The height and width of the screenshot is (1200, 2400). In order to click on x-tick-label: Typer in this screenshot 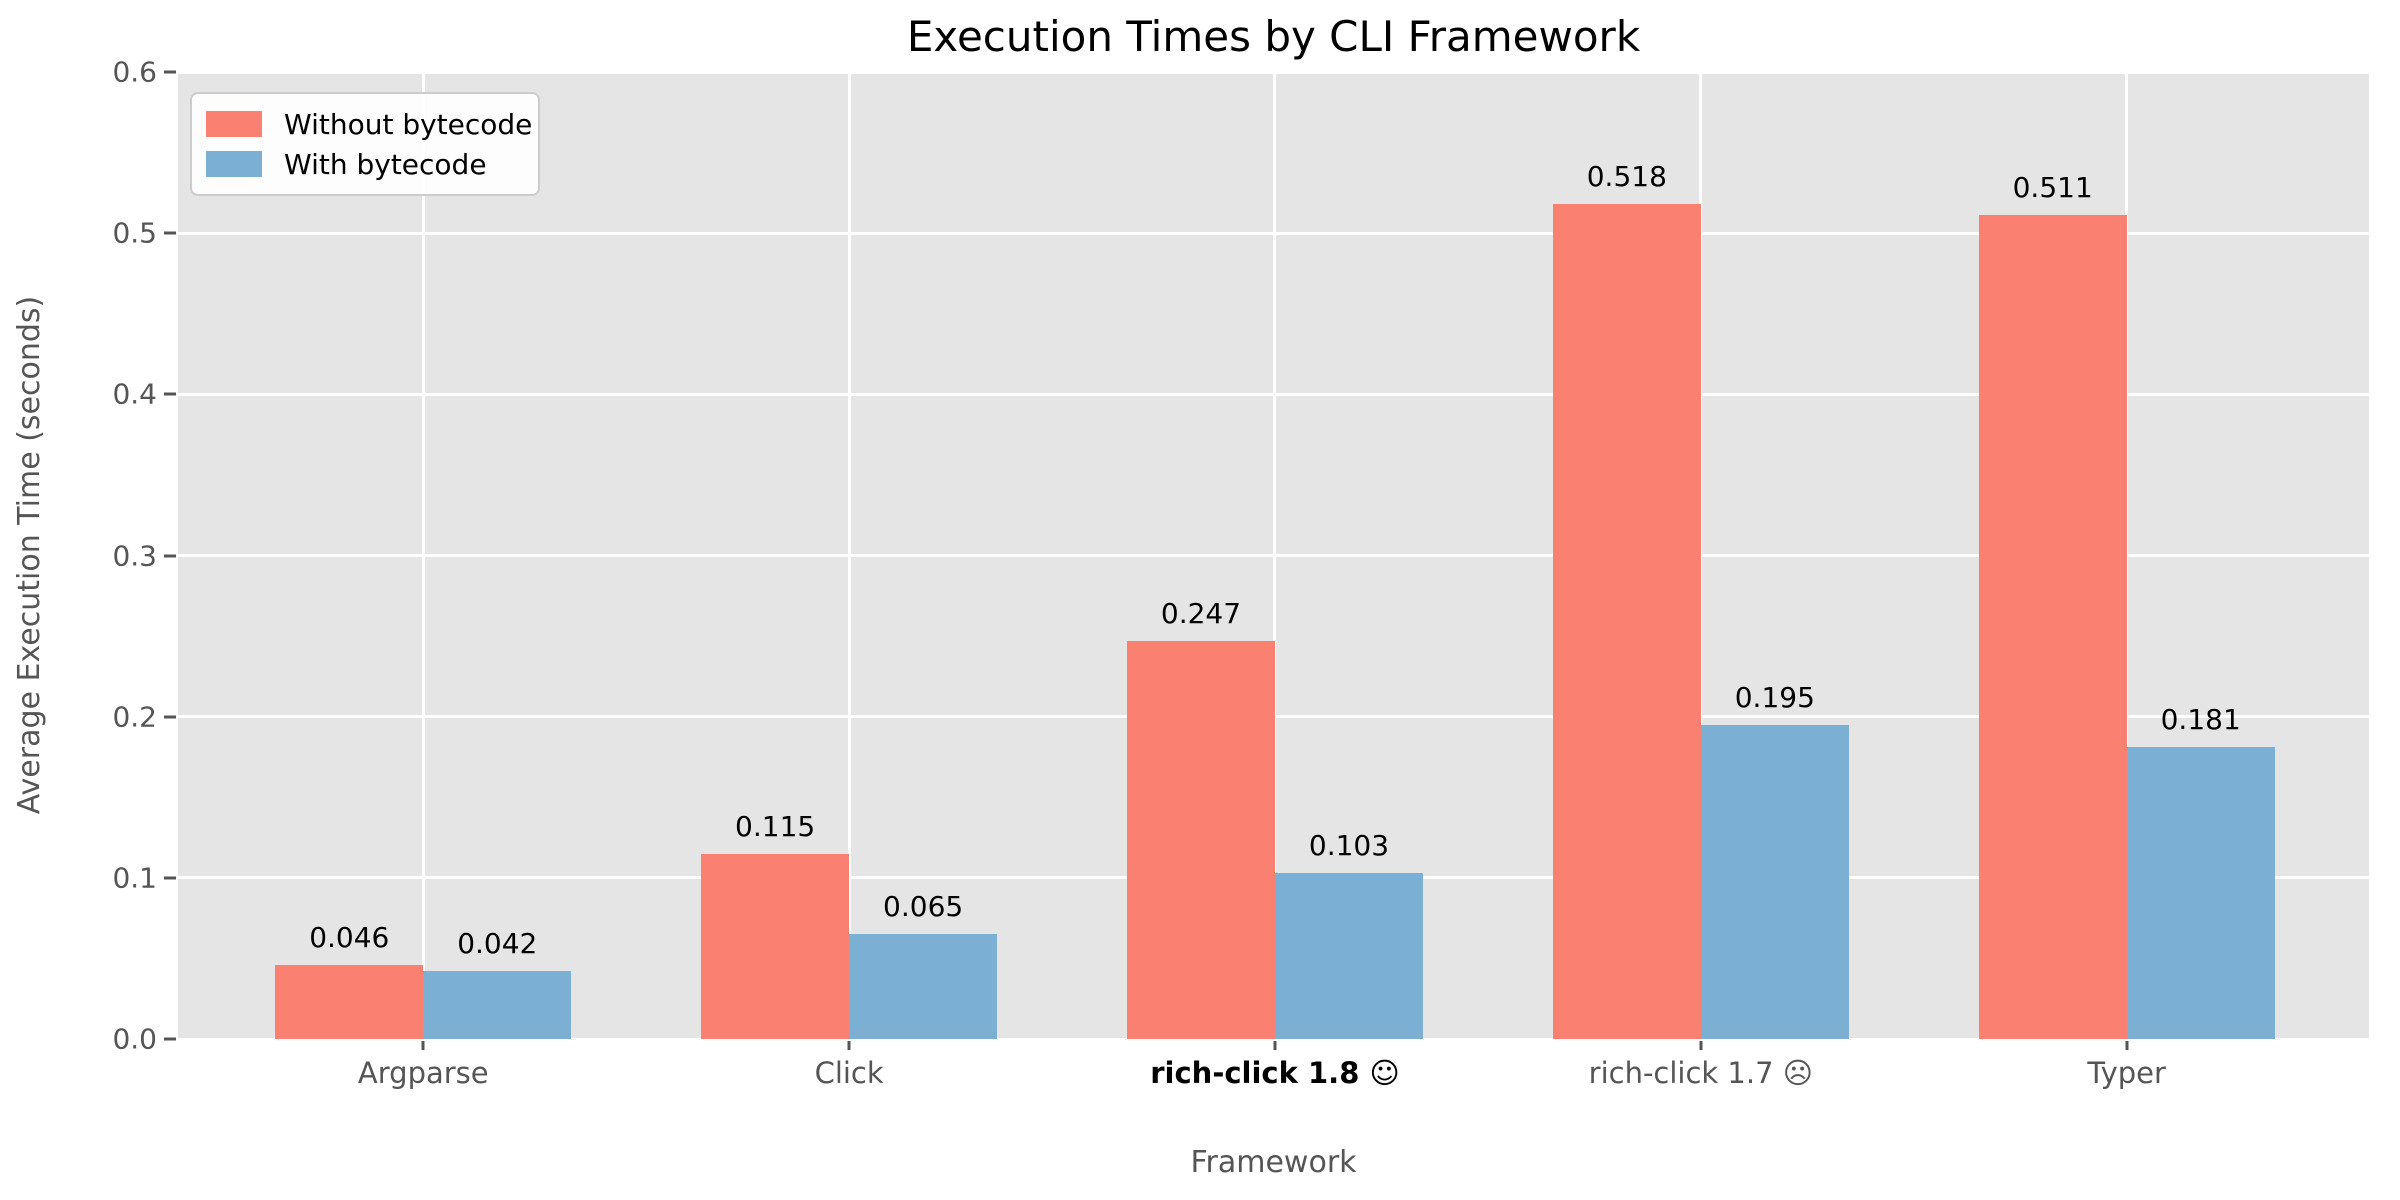, I will do `click(2126, 1073)`.